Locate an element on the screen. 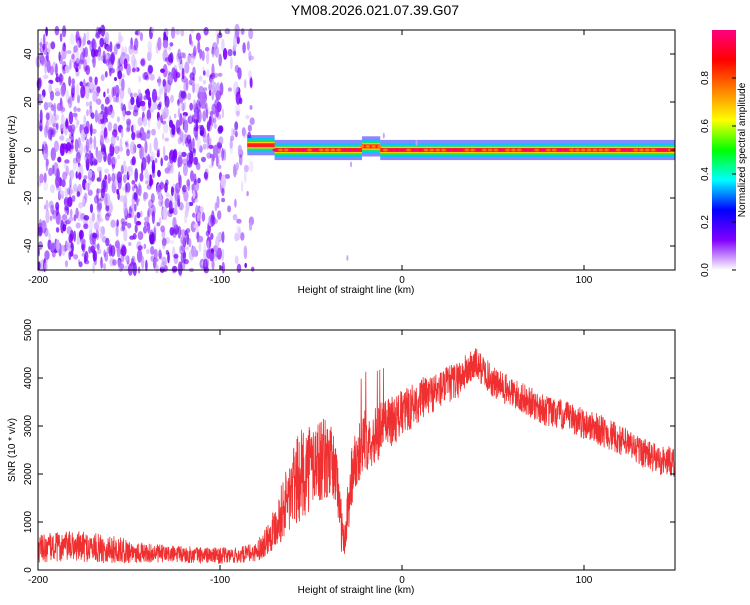 The image size is (750, 605). snr-ytick-label: 1000 is located at coordinates (28, 521).